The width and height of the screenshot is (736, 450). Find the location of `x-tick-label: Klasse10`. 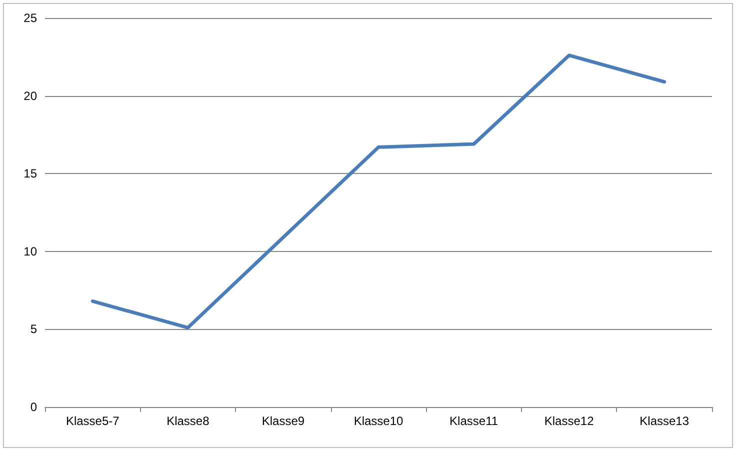

x-tick-label: Klasse10 is located at coordinates (379, 421).